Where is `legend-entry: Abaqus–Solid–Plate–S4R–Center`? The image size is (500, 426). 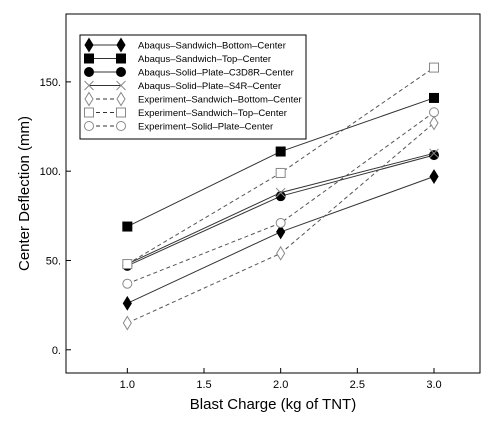
legend-entry: Abaqus–Solid–Plate–S4R–Center is located at coordinates (182, 86).